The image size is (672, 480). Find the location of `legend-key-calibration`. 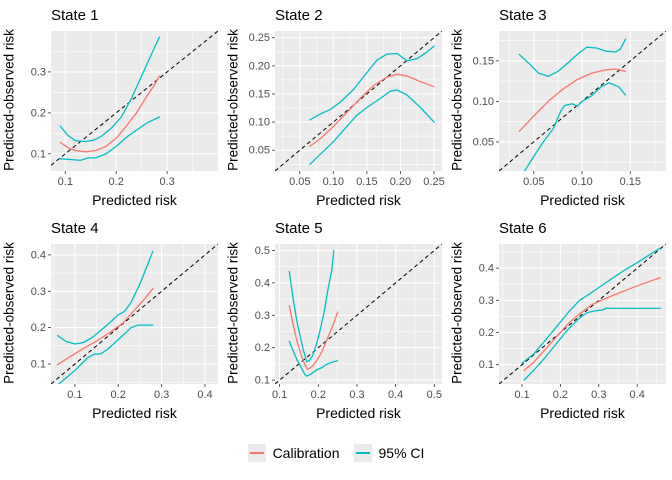

legend-key-calibration is located at coordinates (256, 453).